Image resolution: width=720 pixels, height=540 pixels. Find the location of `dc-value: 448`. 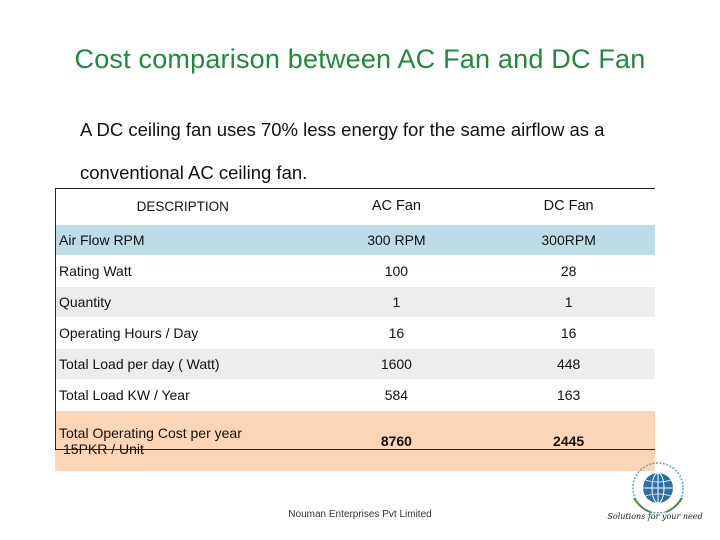

dc-value: 448 is located at coordinates (568, 364).